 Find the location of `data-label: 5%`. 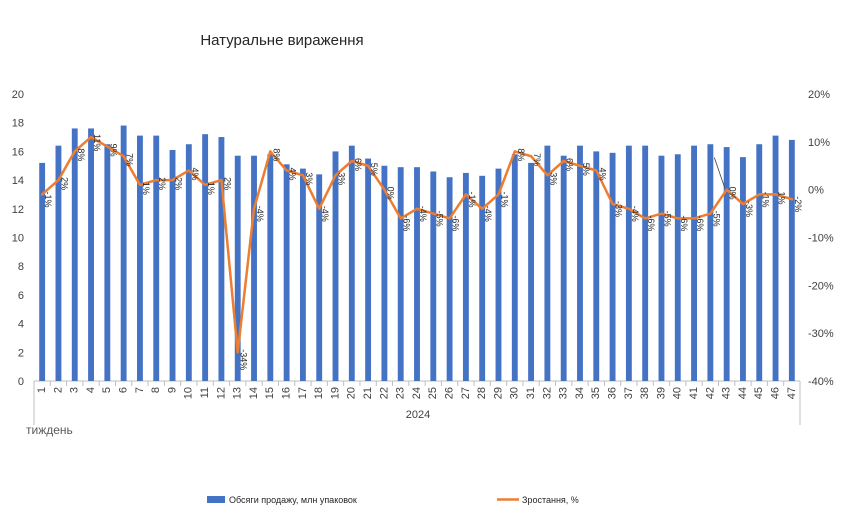

data-label: 5% is located at coordinates (586, 169).